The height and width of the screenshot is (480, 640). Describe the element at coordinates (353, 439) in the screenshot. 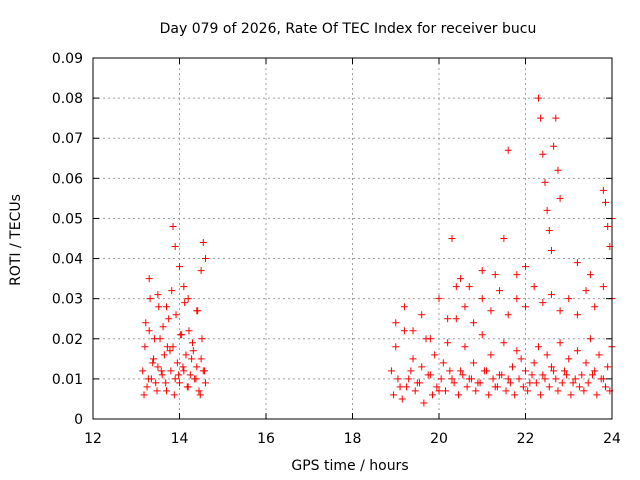

I see `x-tick-label: 18` at that location.